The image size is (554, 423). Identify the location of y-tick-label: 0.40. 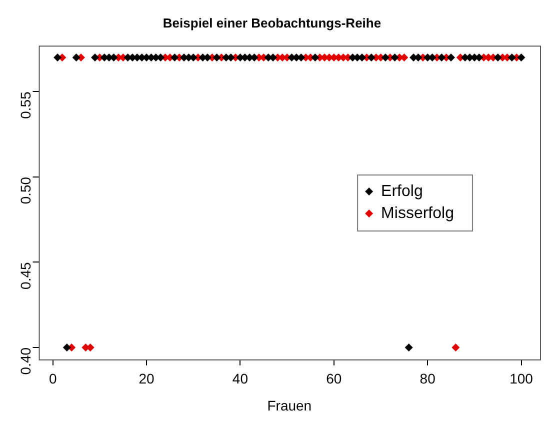
(26, 361).